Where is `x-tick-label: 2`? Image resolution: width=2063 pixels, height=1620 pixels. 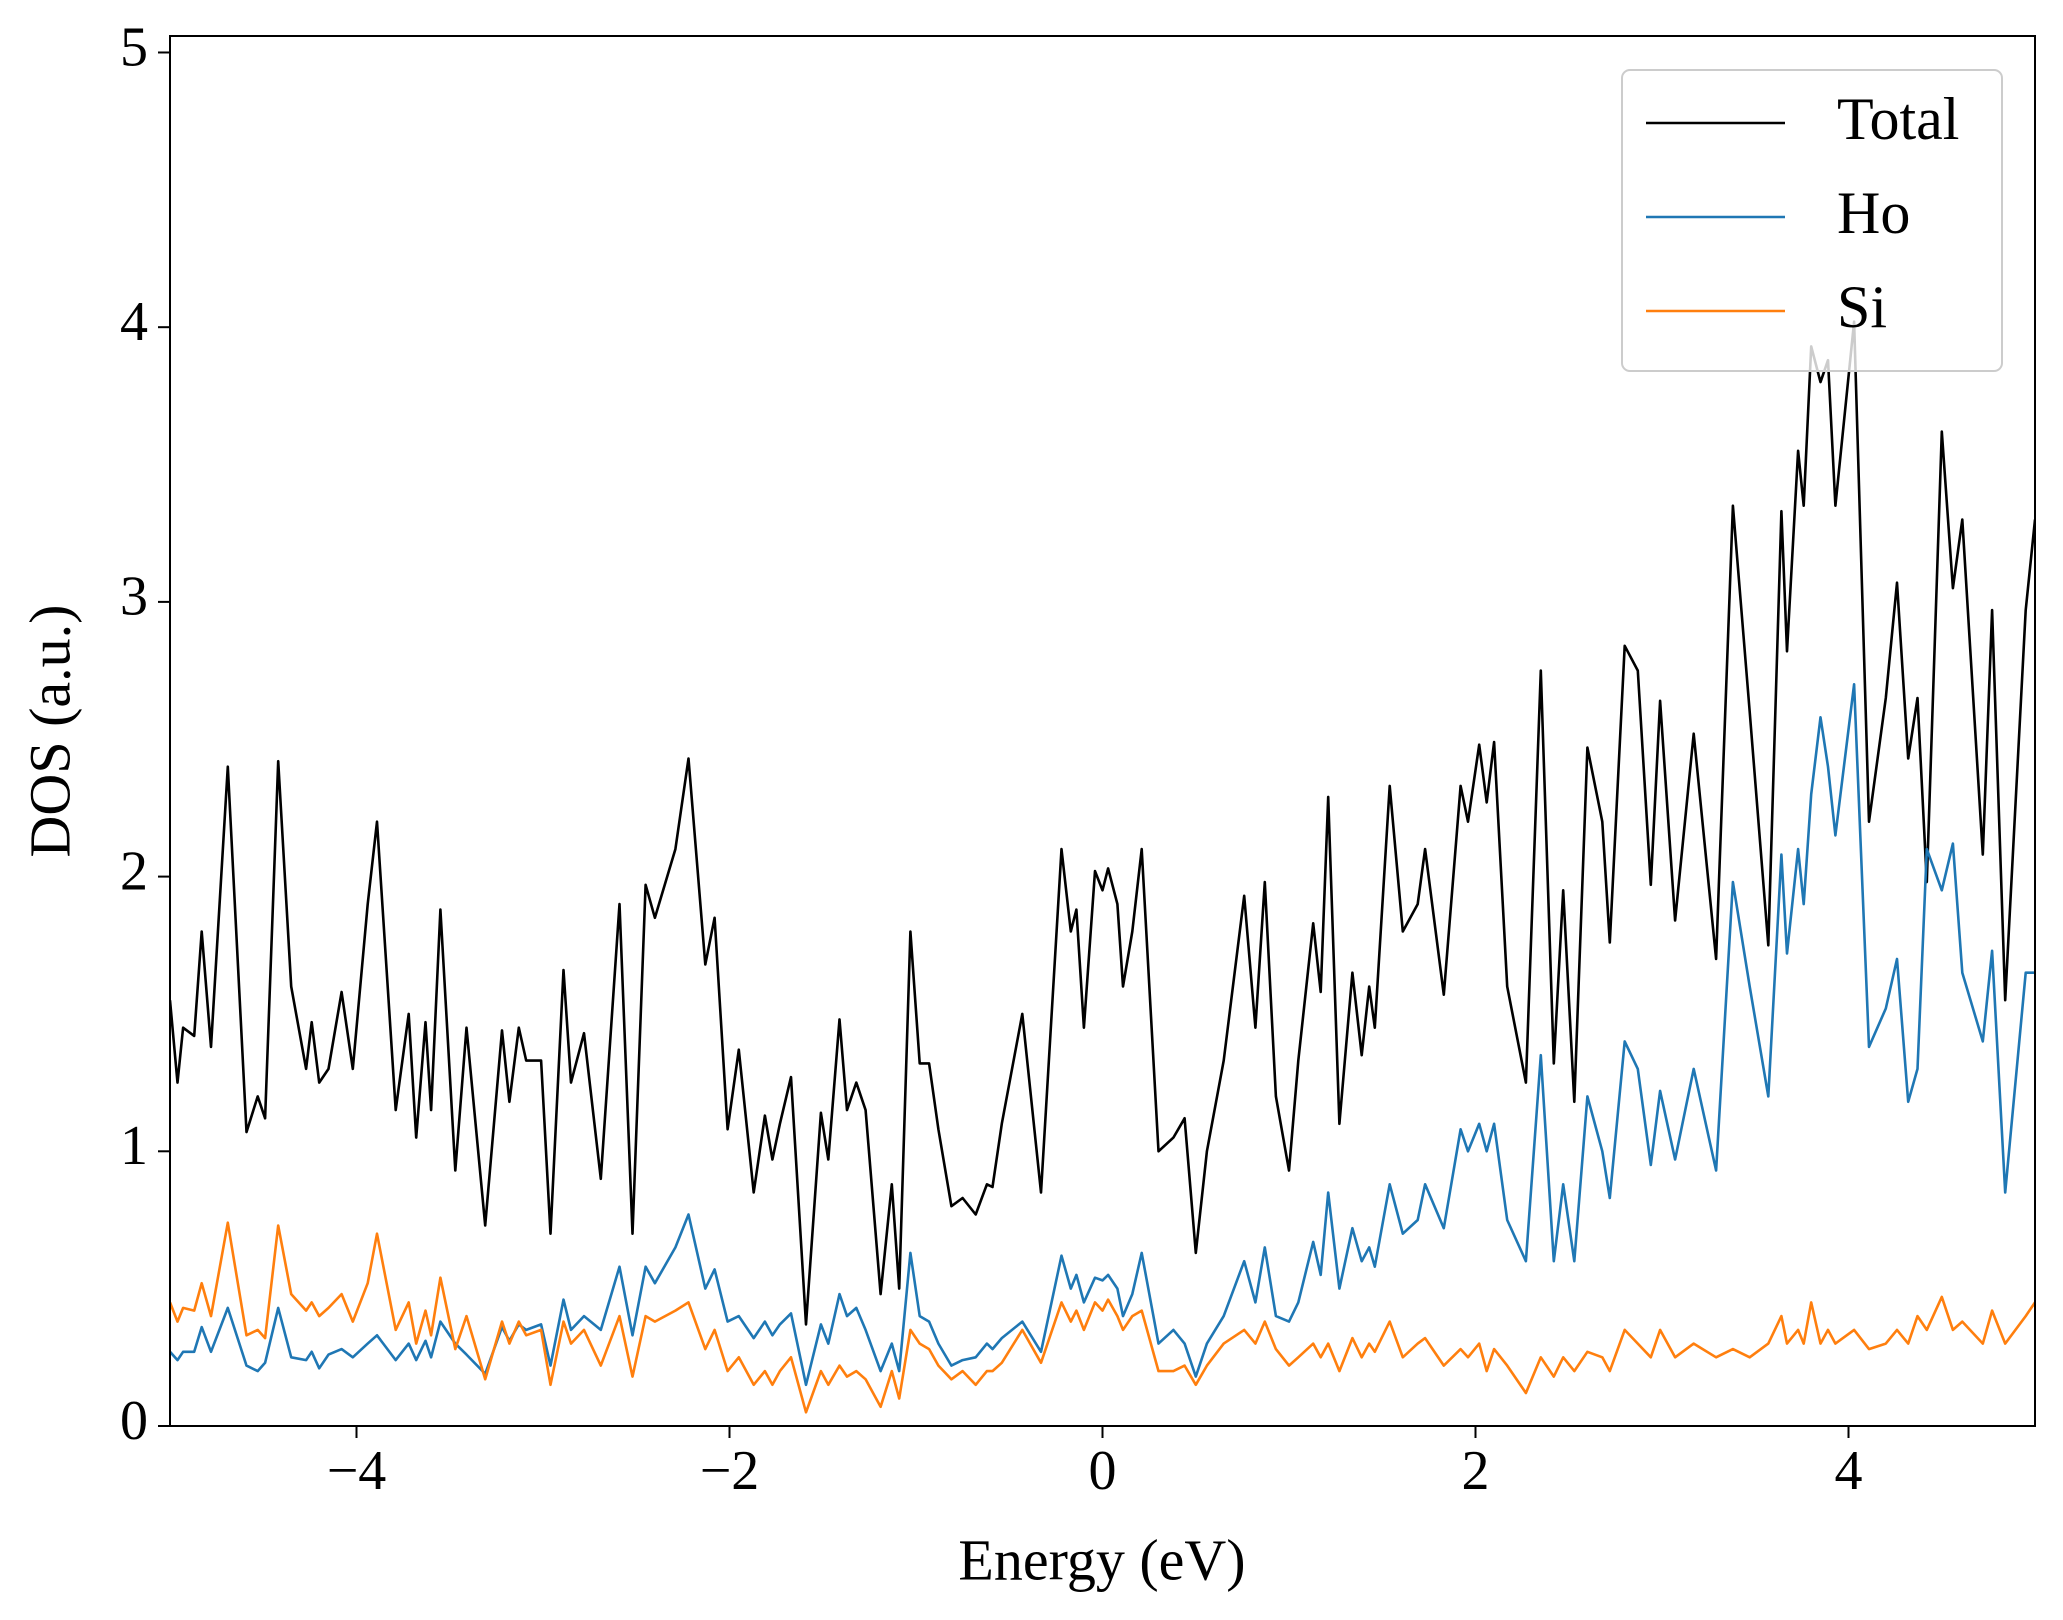 x-tick-label: 2 is located at coordinates (1476, 1471).